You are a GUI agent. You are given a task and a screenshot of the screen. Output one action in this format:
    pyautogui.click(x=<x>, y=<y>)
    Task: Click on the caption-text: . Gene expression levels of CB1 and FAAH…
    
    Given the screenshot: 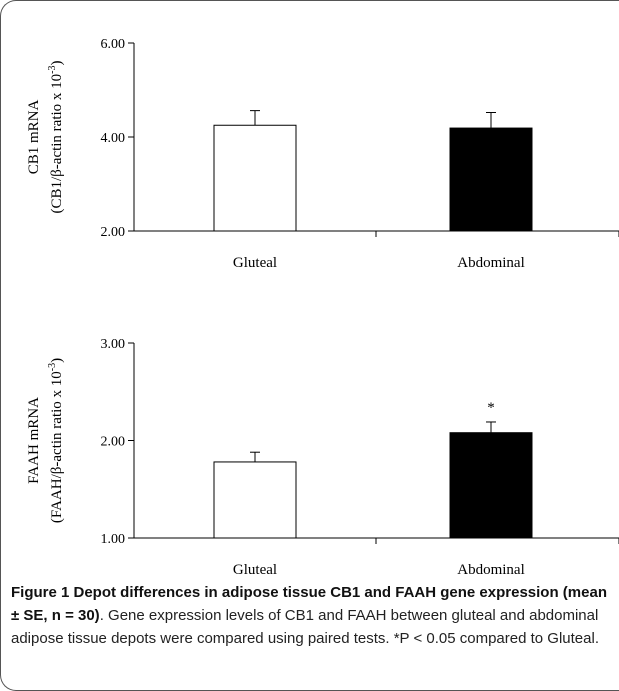 What is the action you would take?
    pyautogui.click(x=305, y=627)
    